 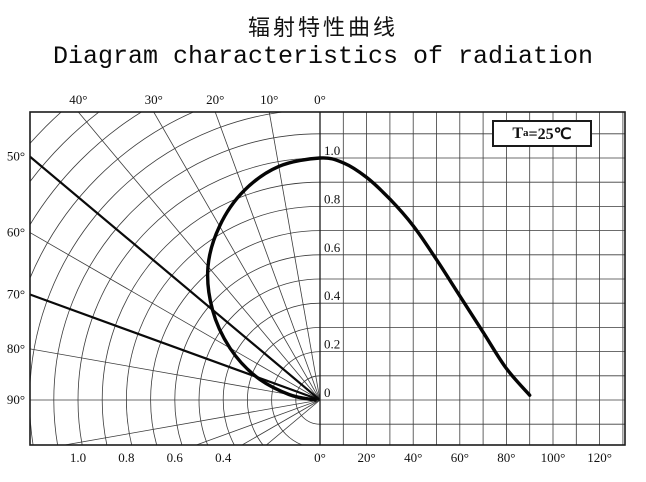 I want to click on temperature-value: =25℃, so click(x=550, y=134).